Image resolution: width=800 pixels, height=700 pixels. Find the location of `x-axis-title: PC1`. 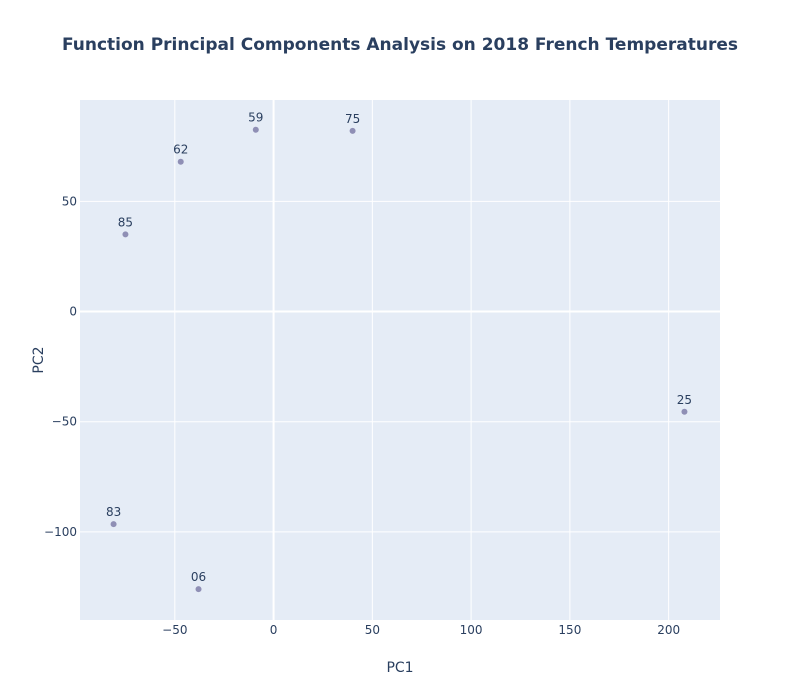

x-axis-title: PC1 is located at coordinates (399, 668).